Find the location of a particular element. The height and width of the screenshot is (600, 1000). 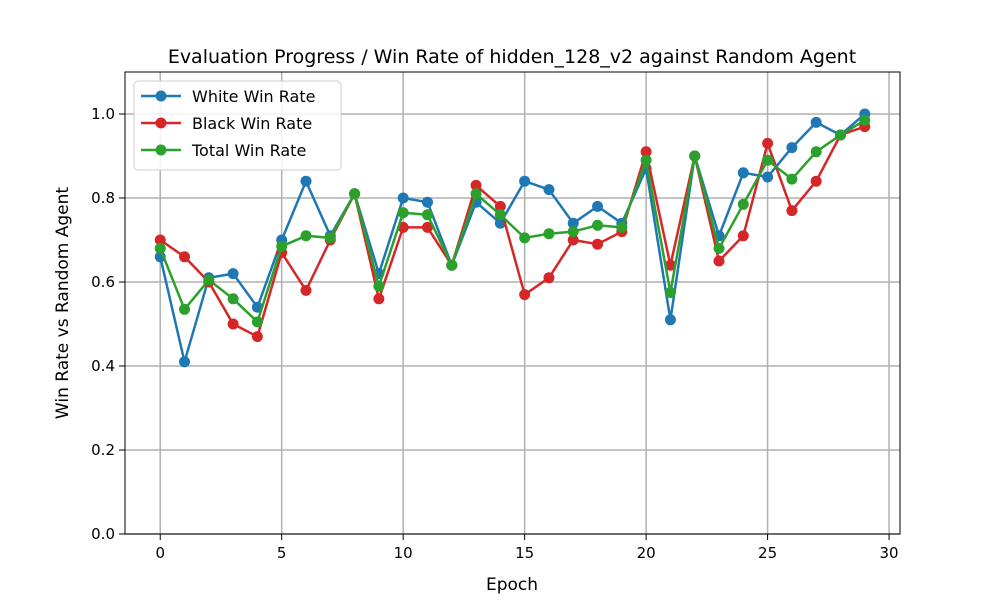

y-tick-label: 1.0 is located at coordinates (103, 114).